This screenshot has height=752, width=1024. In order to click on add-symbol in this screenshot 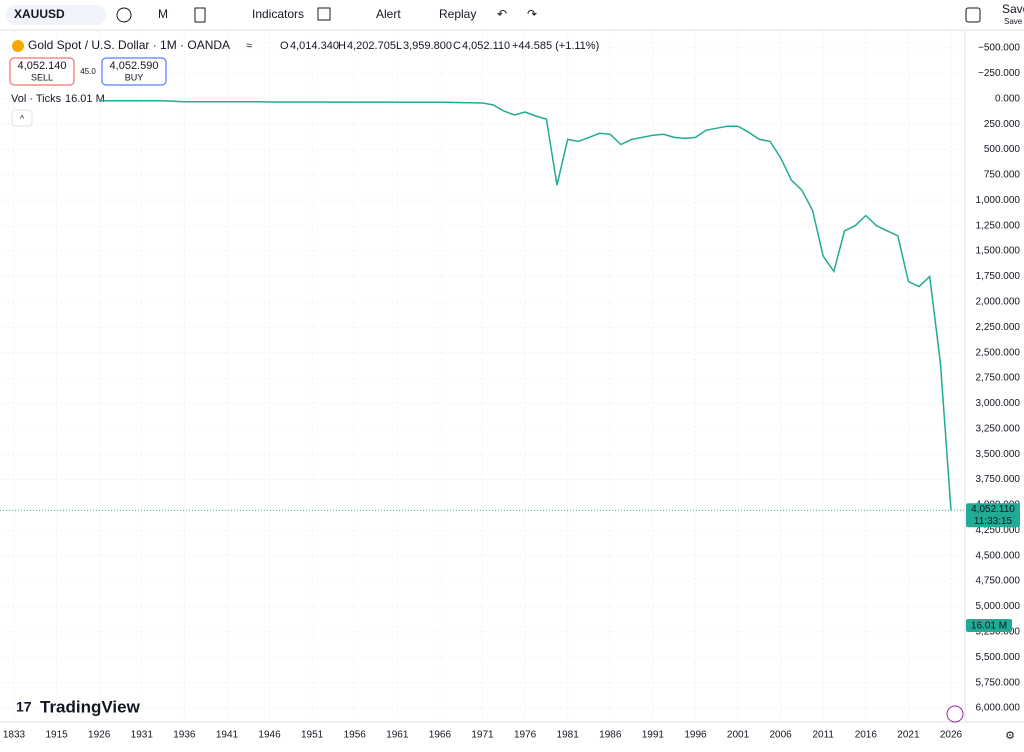, I will do `click(124, 15)`.